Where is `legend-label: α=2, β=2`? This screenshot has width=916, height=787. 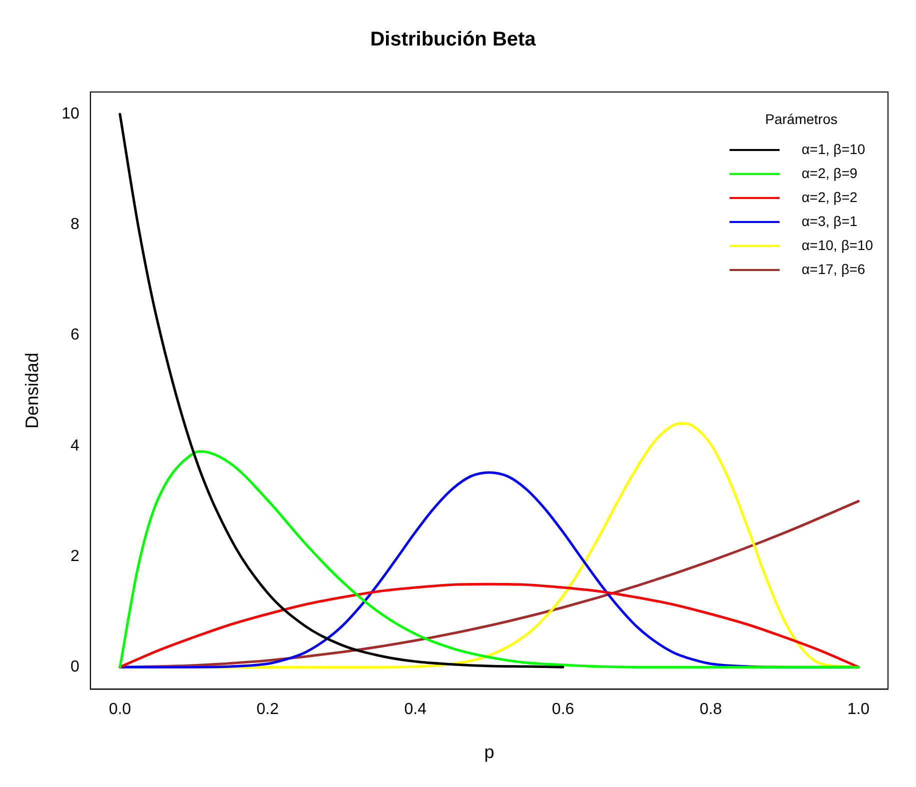 legend-label: α=2, β=2 is located at coordinates (830, 196).